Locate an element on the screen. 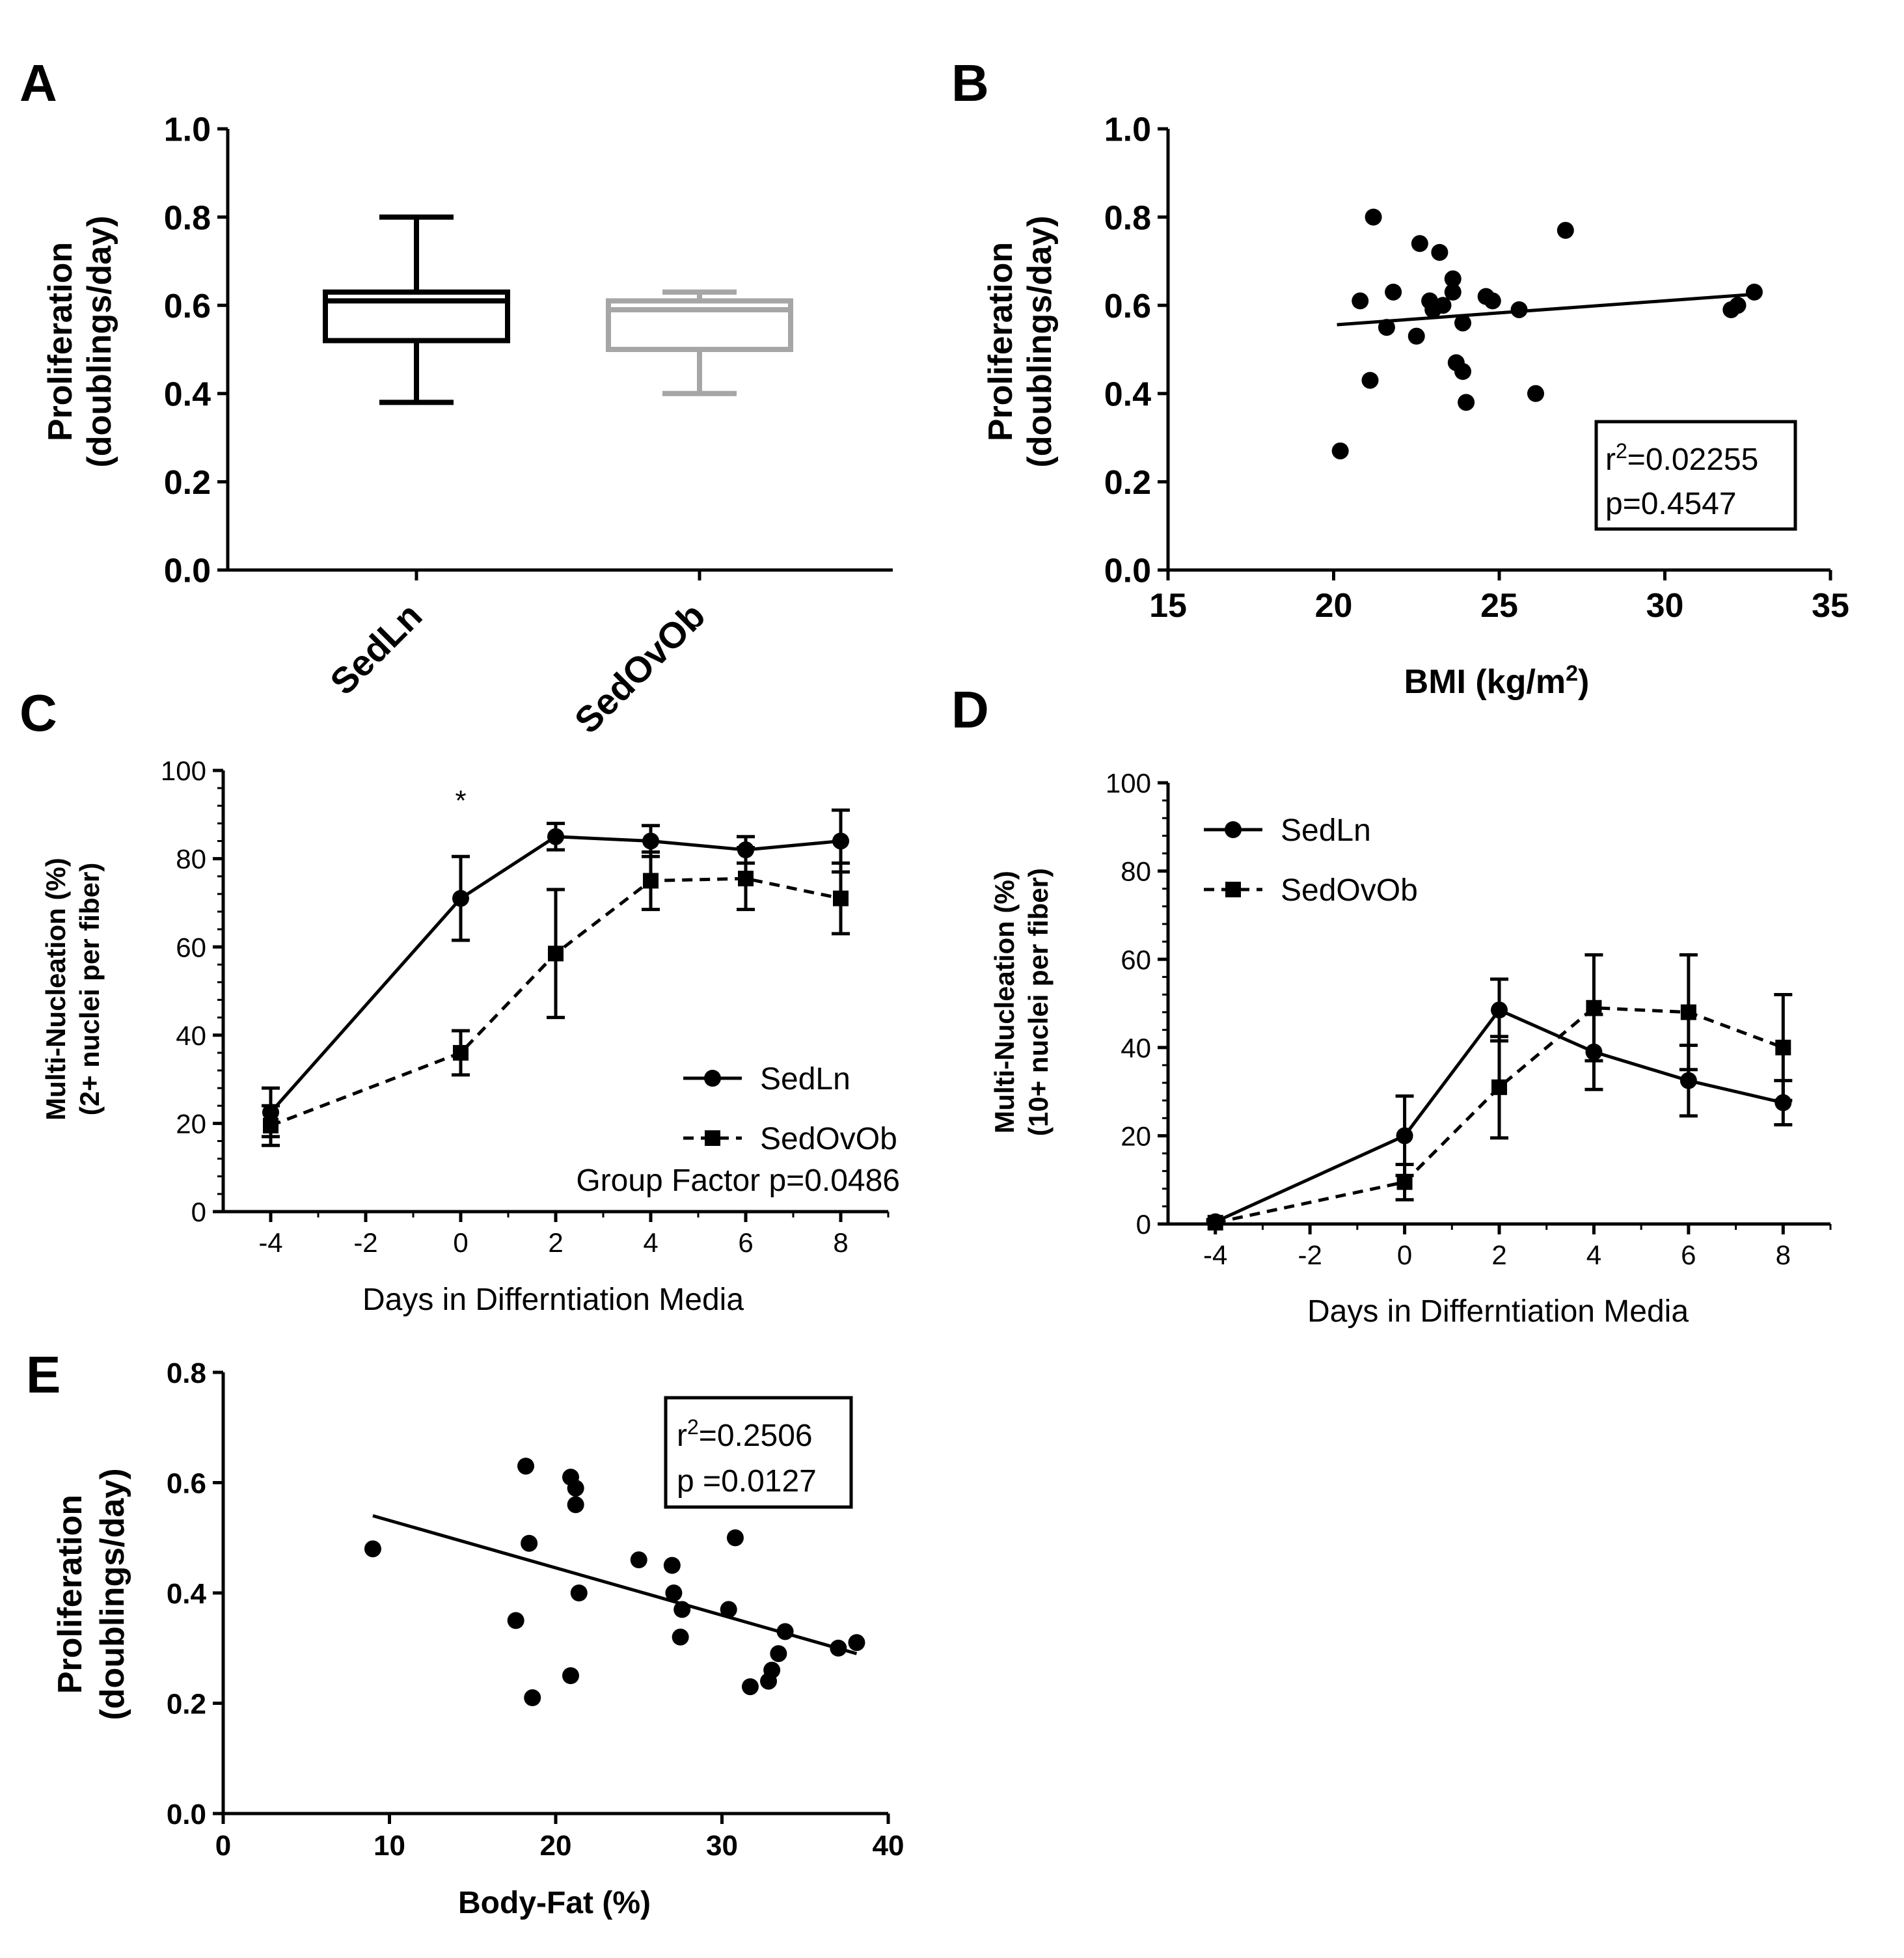 The height and width of the screenshot is (1958, 1904). panel-d-ylabel-line2: (10+ nuclei per fiber) is located at coordinates (1038, 1002).